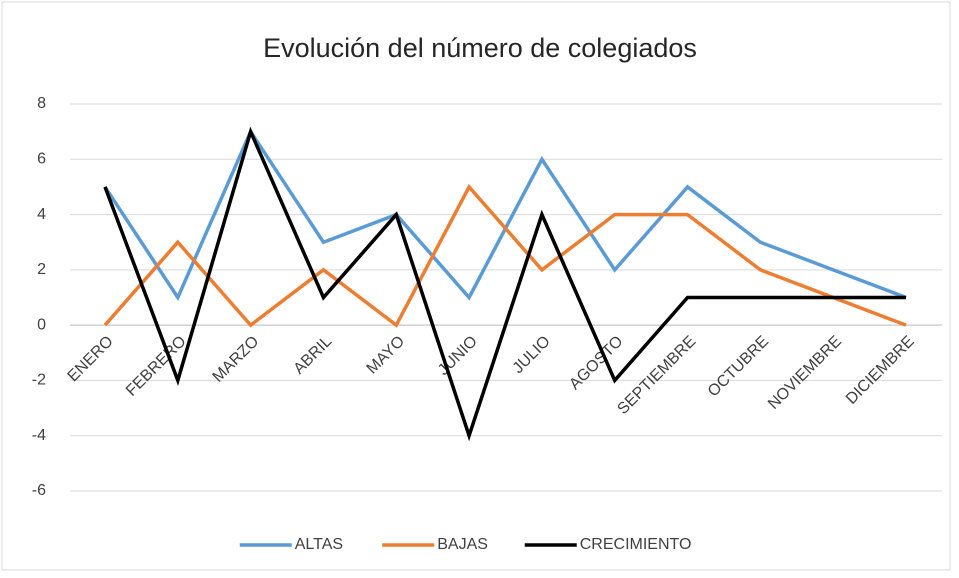 This screenshot has width=959, height=578. I want to click on y-tick-label: 0, so click(41, 324).